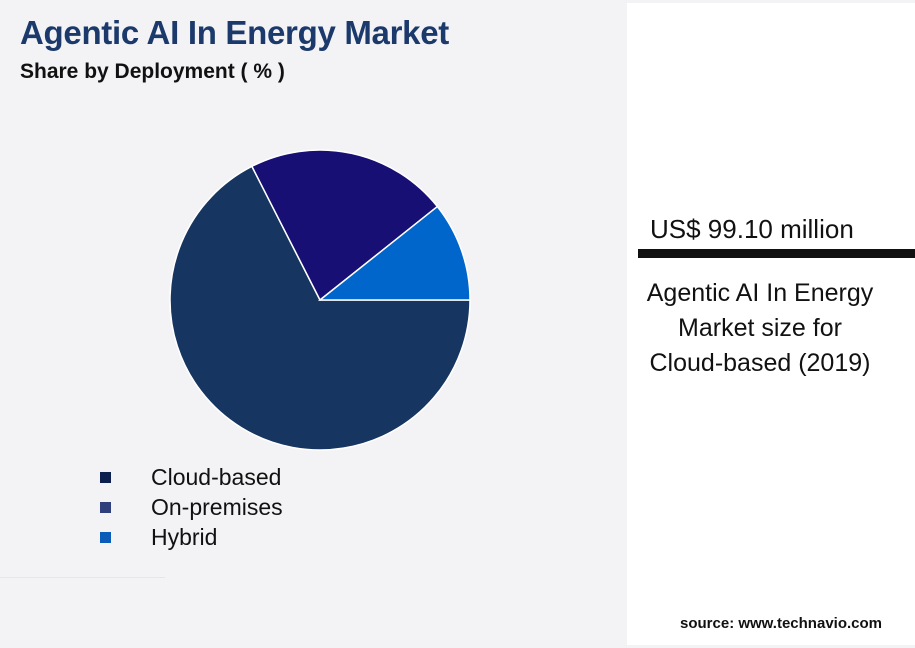 Image resolution: width=915 pixels, height=648 pixels. What do you see at coordinates (320, 308) in the screenshot?
I see `pie-slice-cloud-based` at bounding box center [320, 308].